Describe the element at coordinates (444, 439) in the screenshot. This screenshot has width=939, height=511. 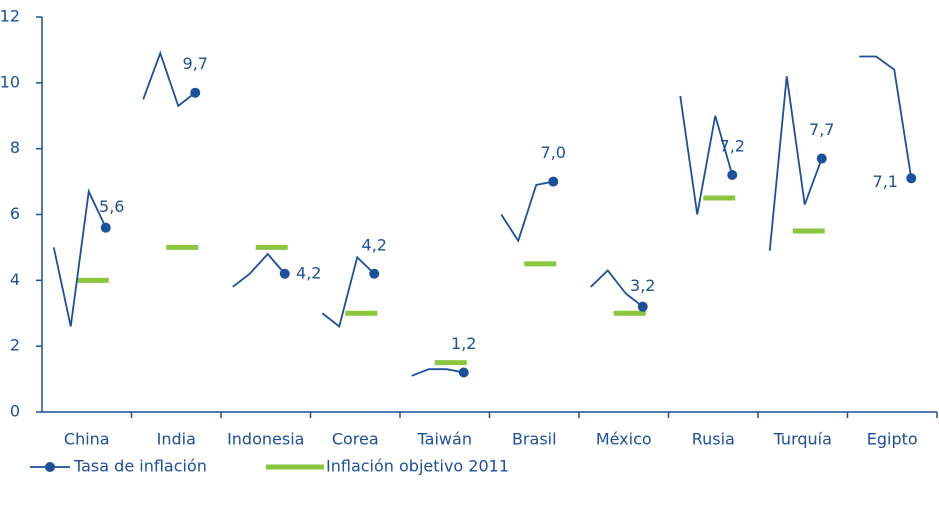
I see `x-tick-label: Taiwán` at that location.